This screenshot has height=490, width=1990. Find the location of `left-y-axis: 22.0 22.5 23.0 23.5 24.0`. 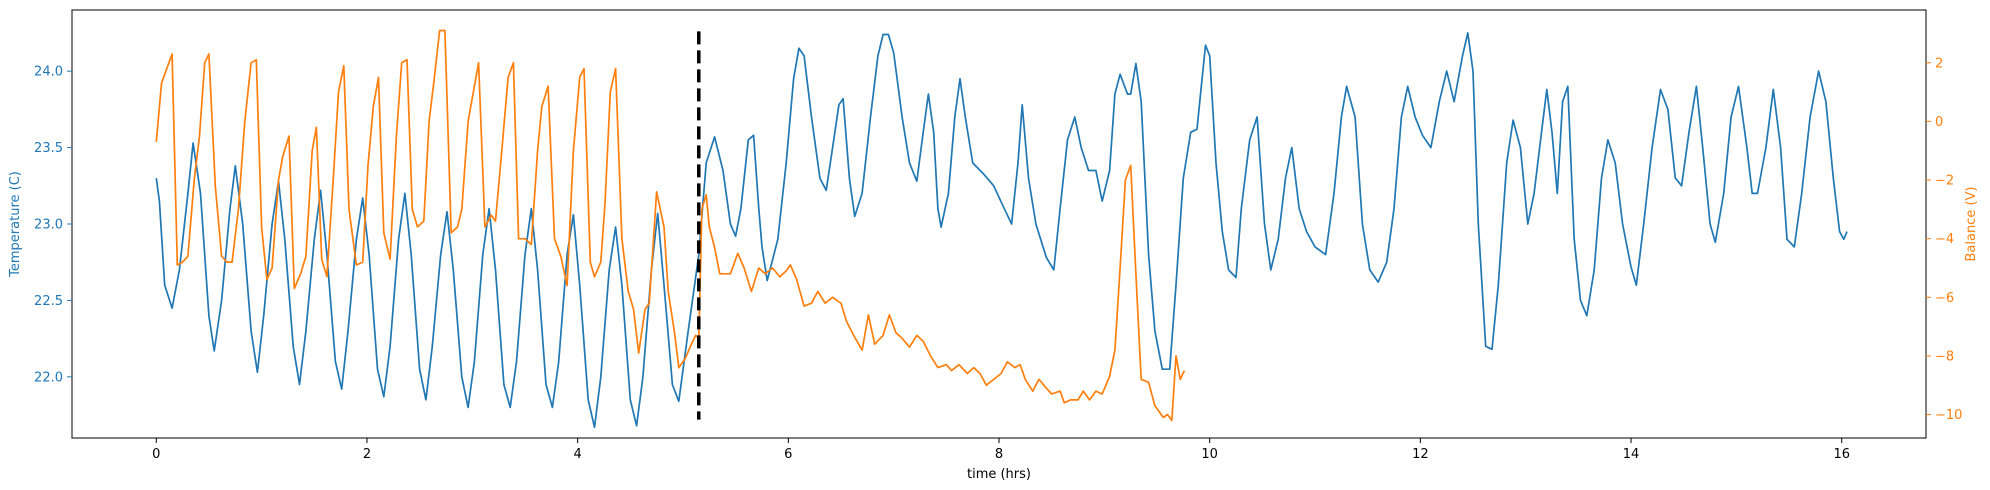

left-y-axis: 22.0 22.5 23.0 23.5 24.0 is located at coordinates (53, 225).